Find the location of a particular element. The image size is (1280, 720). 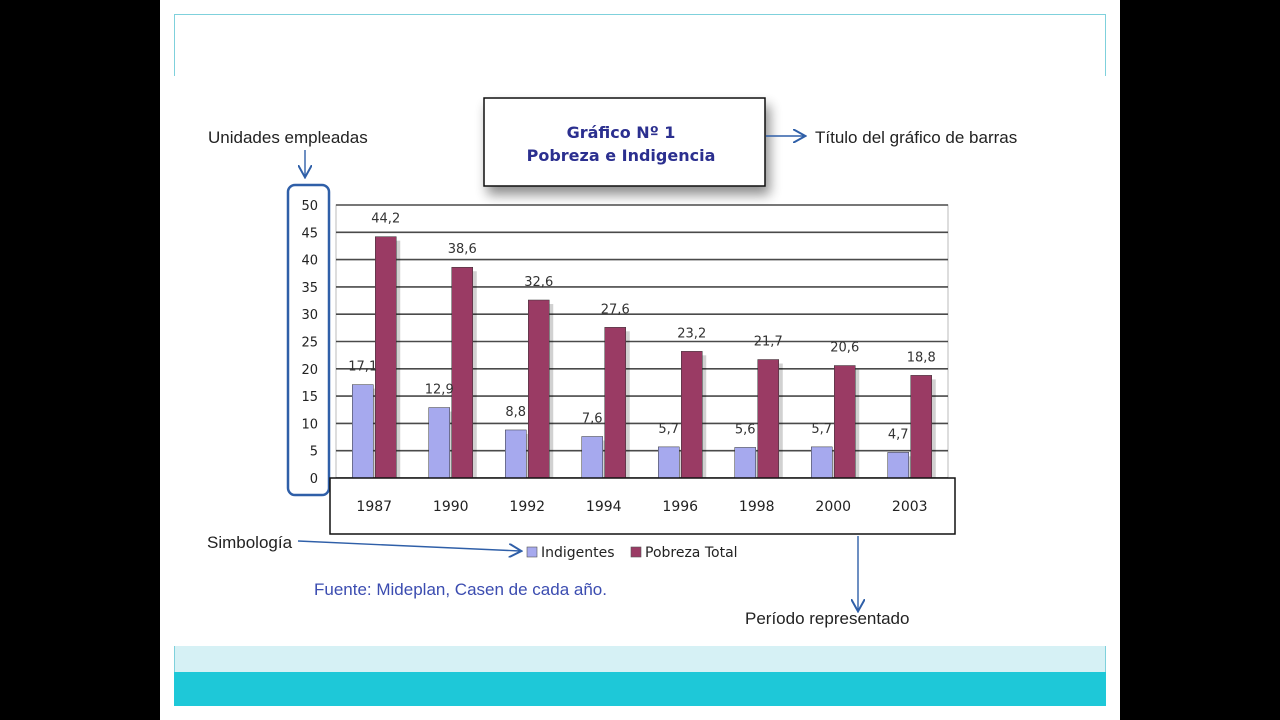

annotation-units: Unidades empleadas is located at coordinates (288, 137).